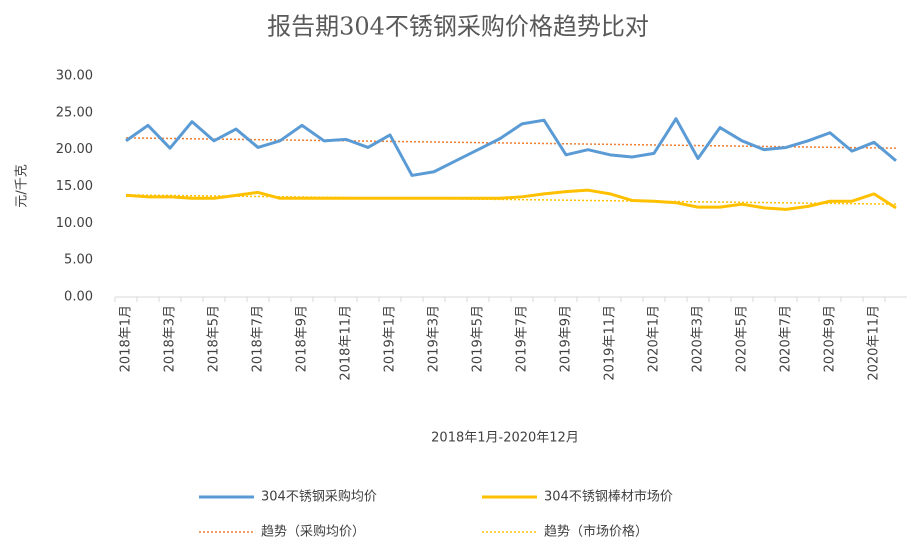  Describe the element at coordinates (390, 338) in the screenshot. I see `x-tick-label: 2019年1月` at that location.